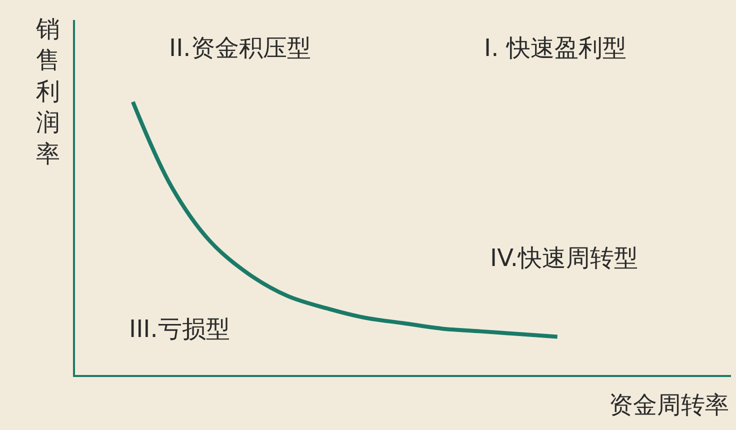  What do you see at coordinates (179, 329) in the screenshot?
I see `annotation: III.亏损型` at bounding box center [179, 329].